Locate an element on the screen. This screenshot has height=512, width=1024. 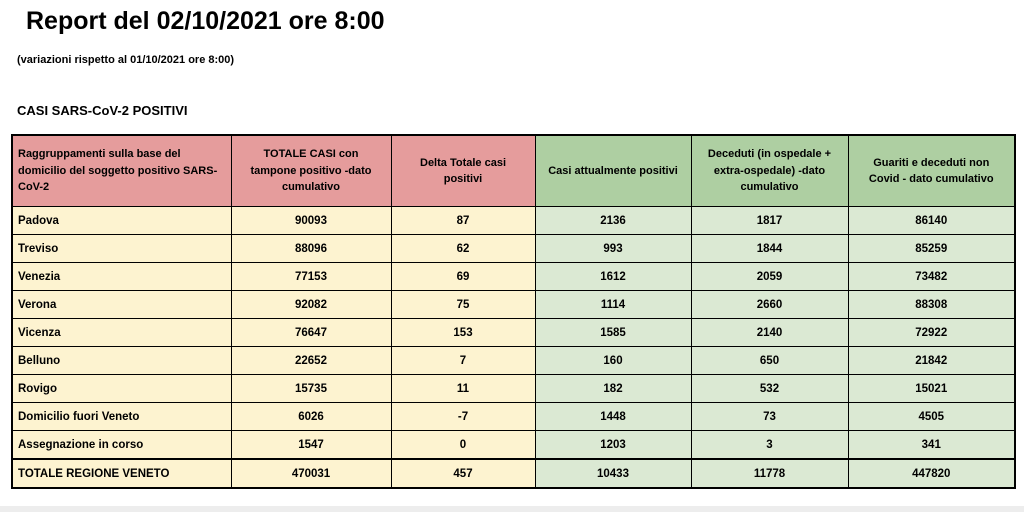
table-row-venezia: Venezia 77153 69 1612 2059 73482 is located at coordinates (513, 276).